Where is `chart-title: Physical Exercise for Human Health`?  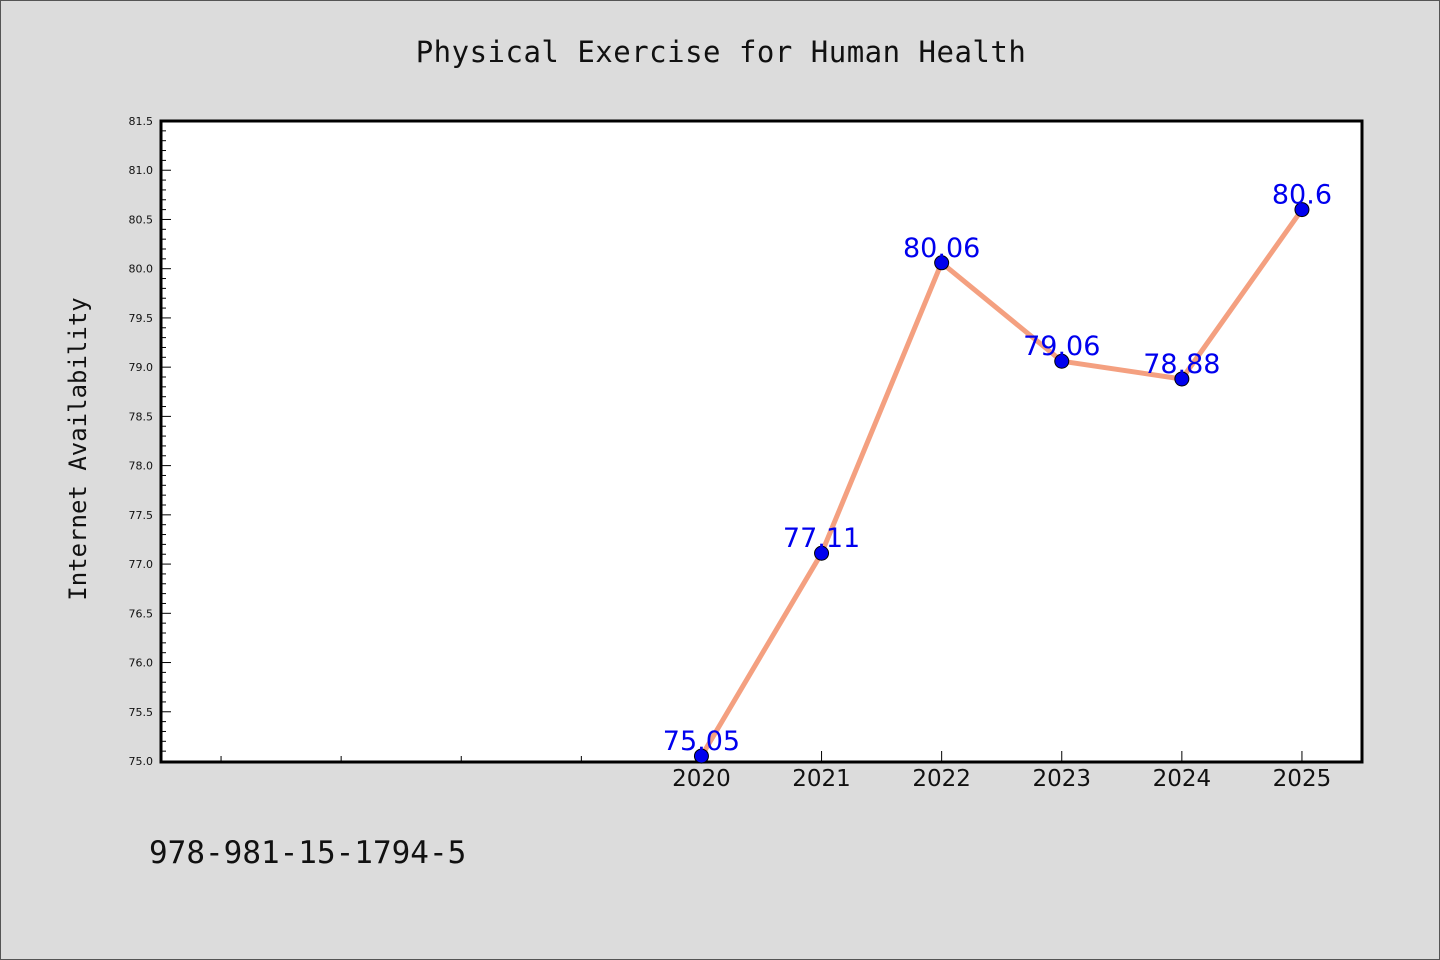 chart-title: Physical Exercise for Human Health is located at coordinates (721, 52).